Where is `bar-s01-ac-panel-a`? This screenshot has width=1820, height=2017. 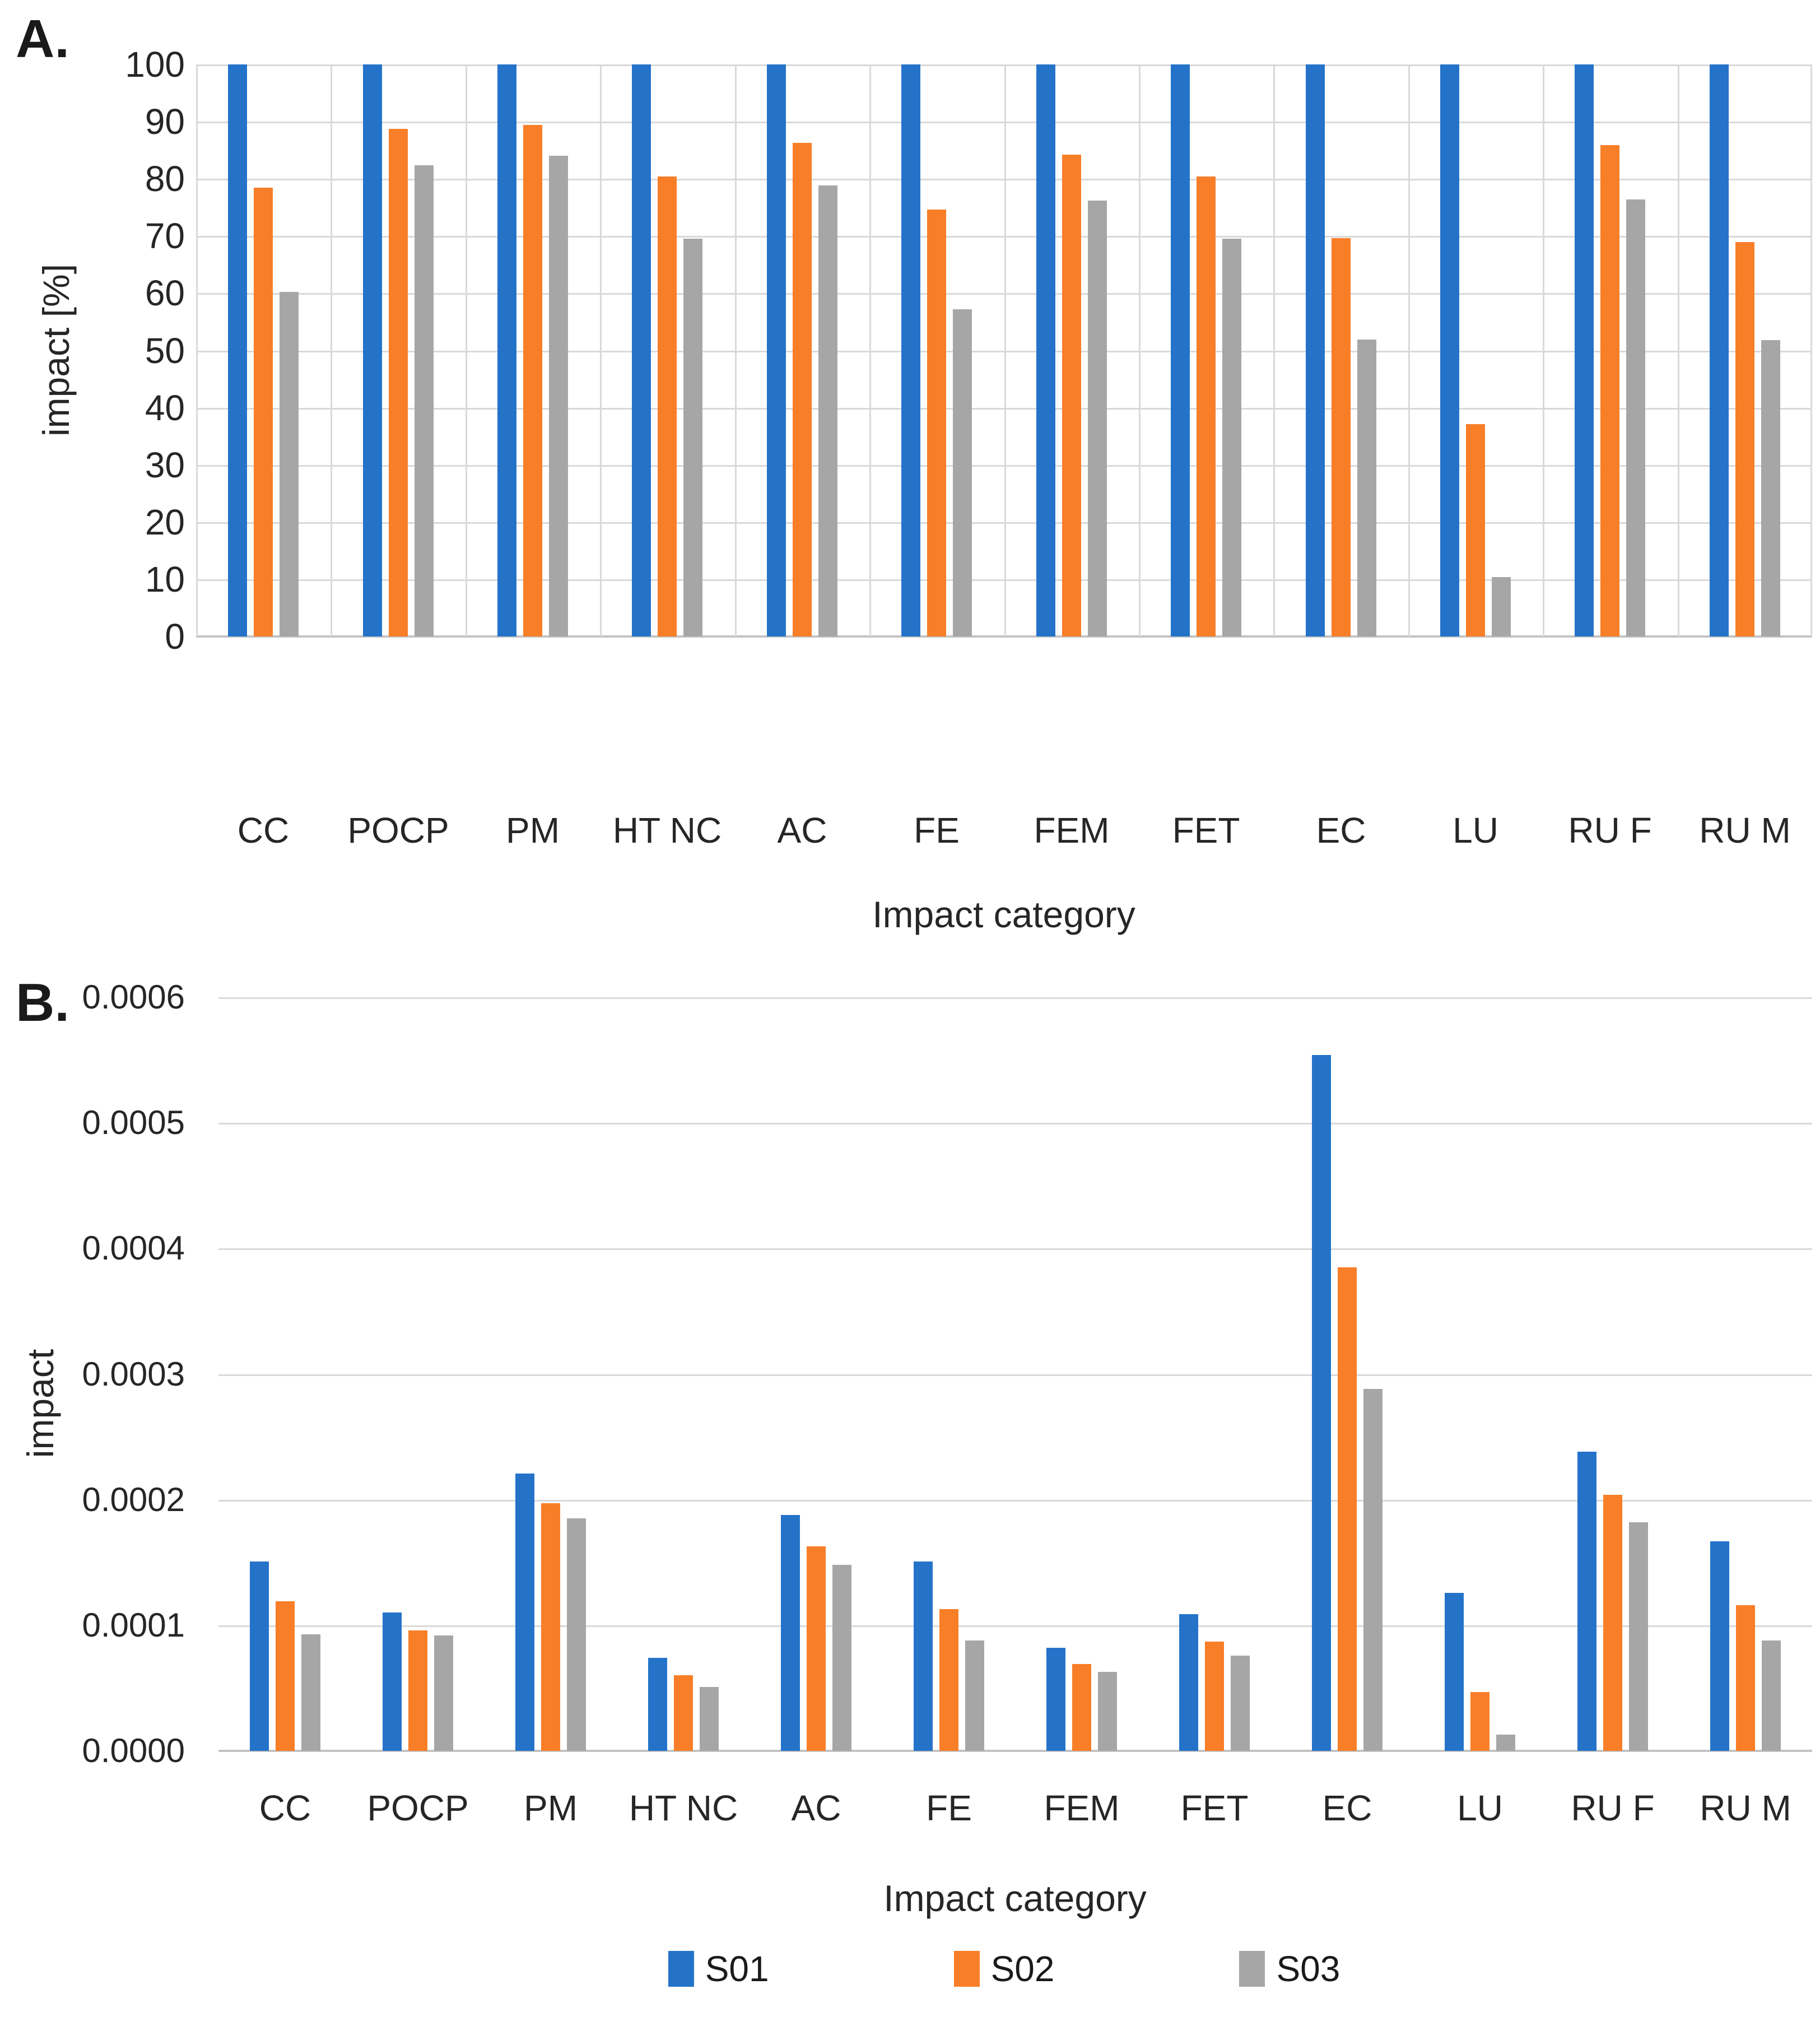 bar-s01-ac-panel-a is located at coordinates (776, 350).